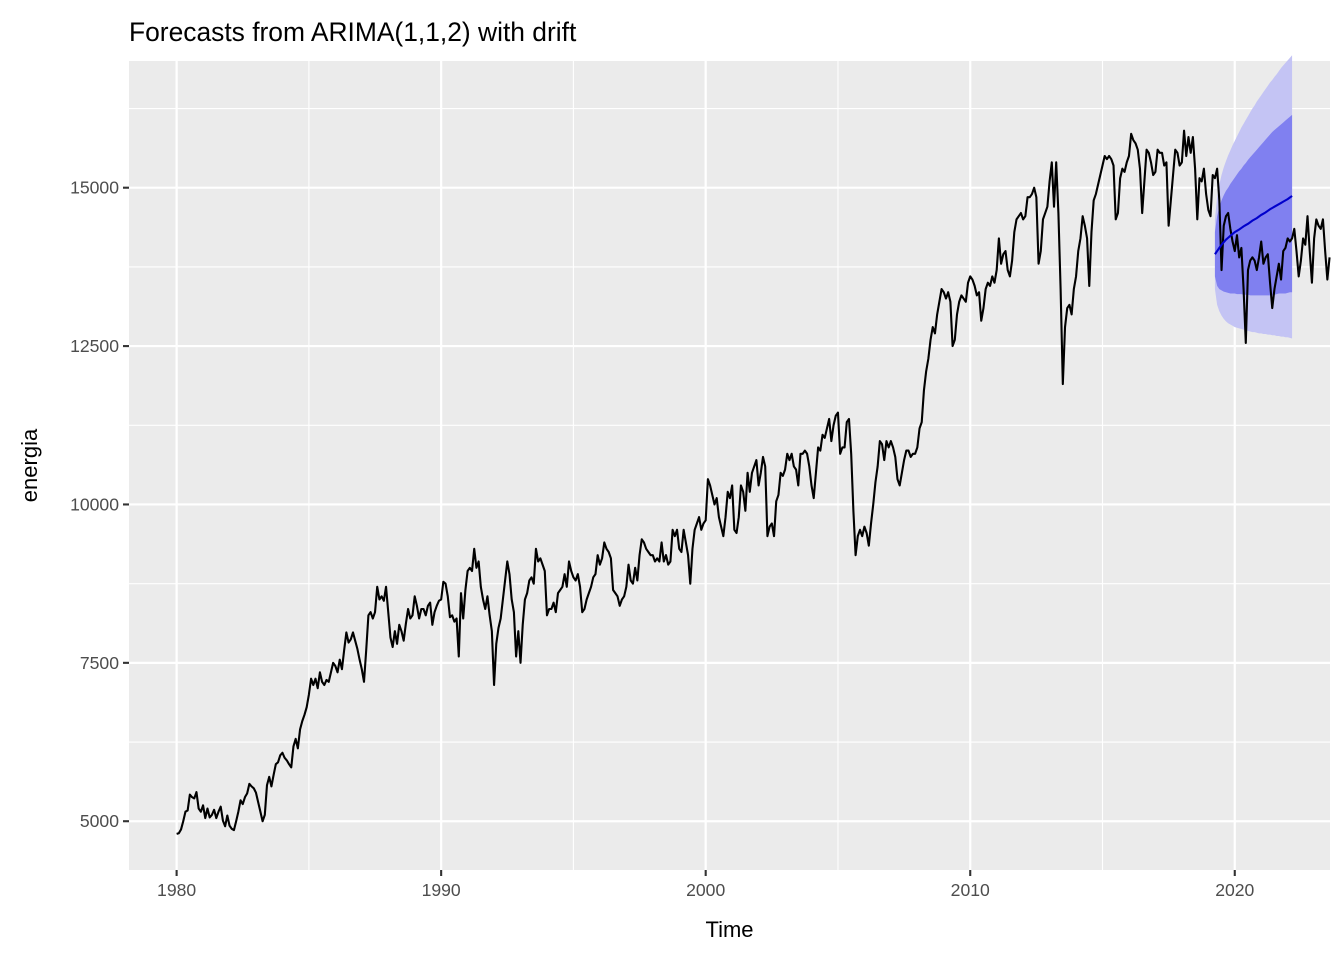  I want to click on y-tick-label: 10000, so click(94, 504).